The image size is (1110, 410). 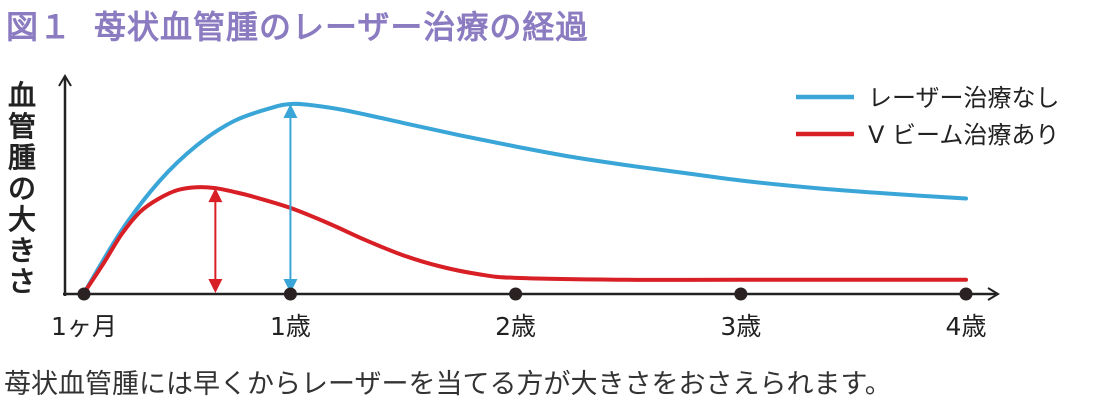 I want to click on x-tick-label: 4歳, so click(x=966, y=326).